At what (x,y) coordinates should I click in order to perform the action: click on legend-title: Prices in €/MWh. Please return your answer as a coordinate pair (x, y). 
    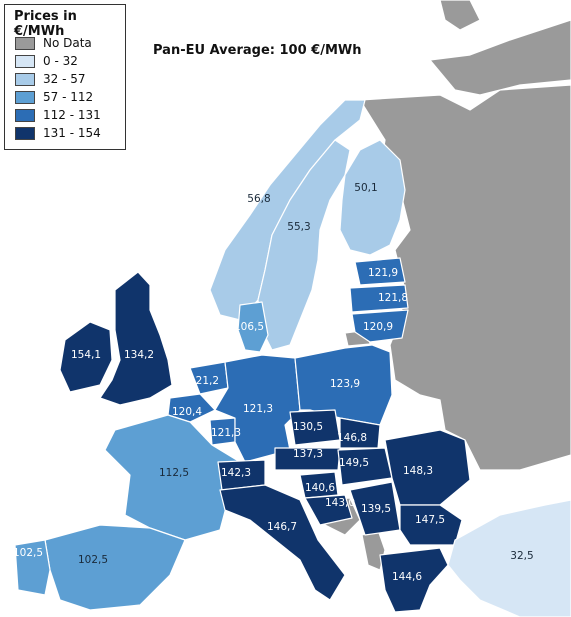
    Looking at the image, I should click on (45, 24).